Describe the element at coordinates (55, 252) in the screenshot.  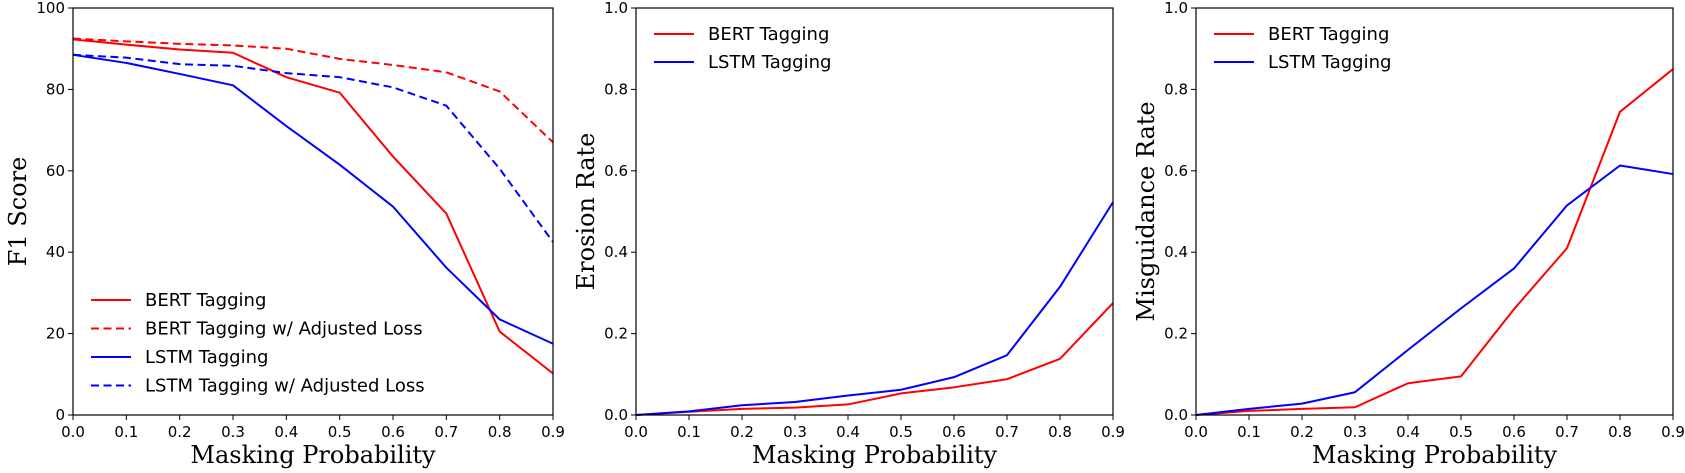
I see `y-tick-label: 40` at that location.